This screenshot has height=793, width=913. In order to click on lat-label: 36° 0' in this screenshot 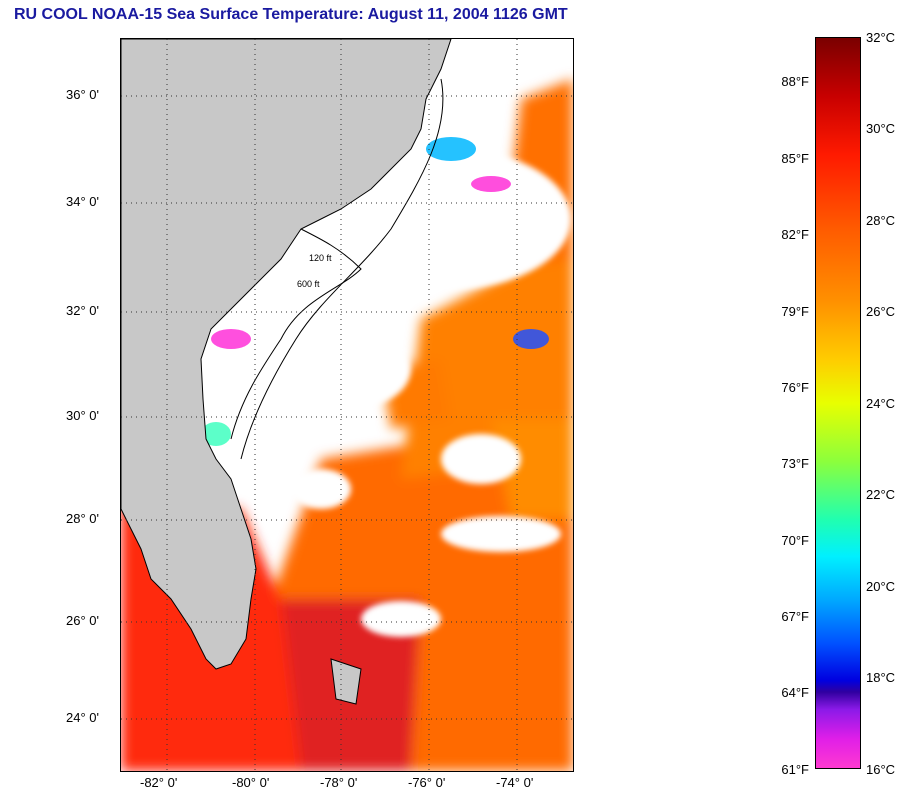, I will do `click(82, 94)`.